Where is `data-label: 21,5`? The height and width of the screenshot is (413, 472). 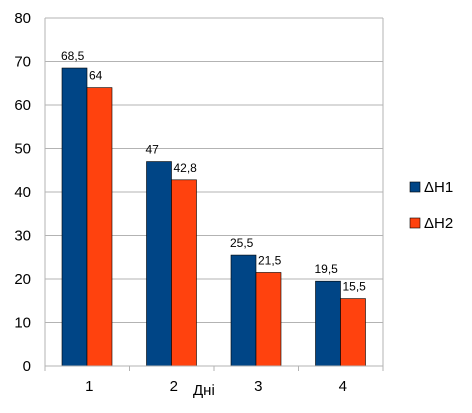
data-label: 21,5 is located at coordinates (270, 260).